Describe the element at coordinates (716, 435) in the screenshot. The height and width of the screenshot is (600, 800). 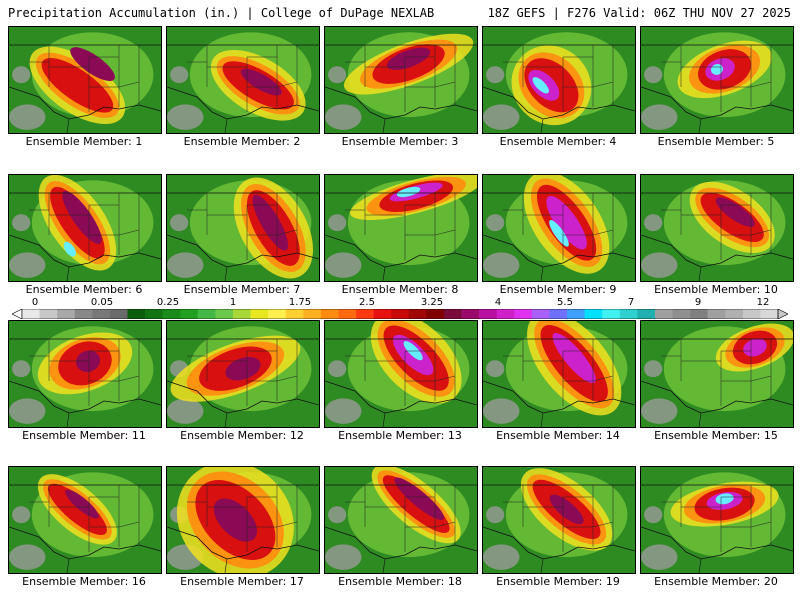
I see `ensemble-member-label: Ensemble Member: 15` at that location.